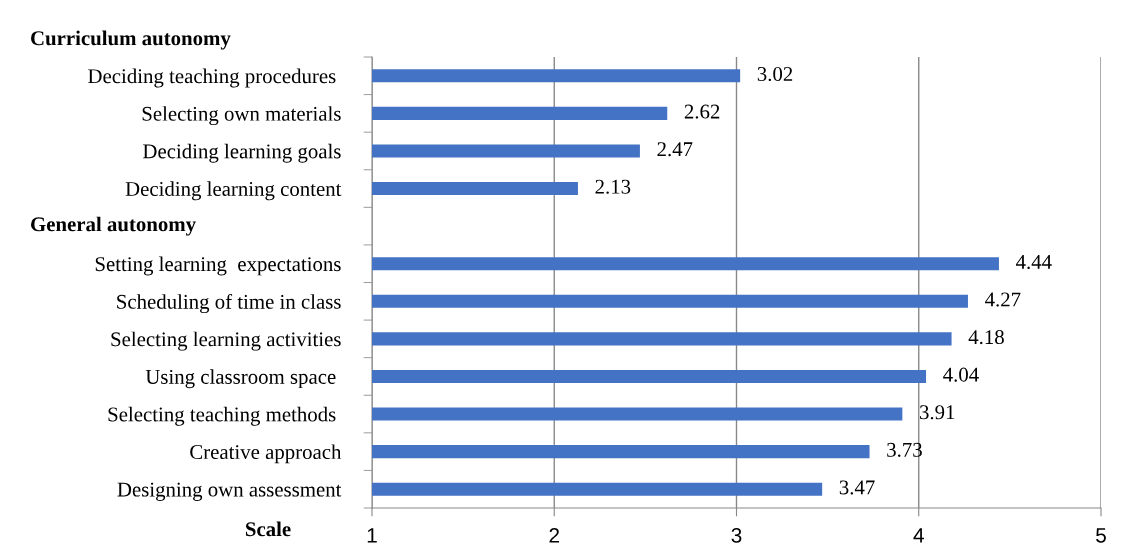 The image size is (1133, 556). I want to click on text: General autonomy, so click(113, 226).